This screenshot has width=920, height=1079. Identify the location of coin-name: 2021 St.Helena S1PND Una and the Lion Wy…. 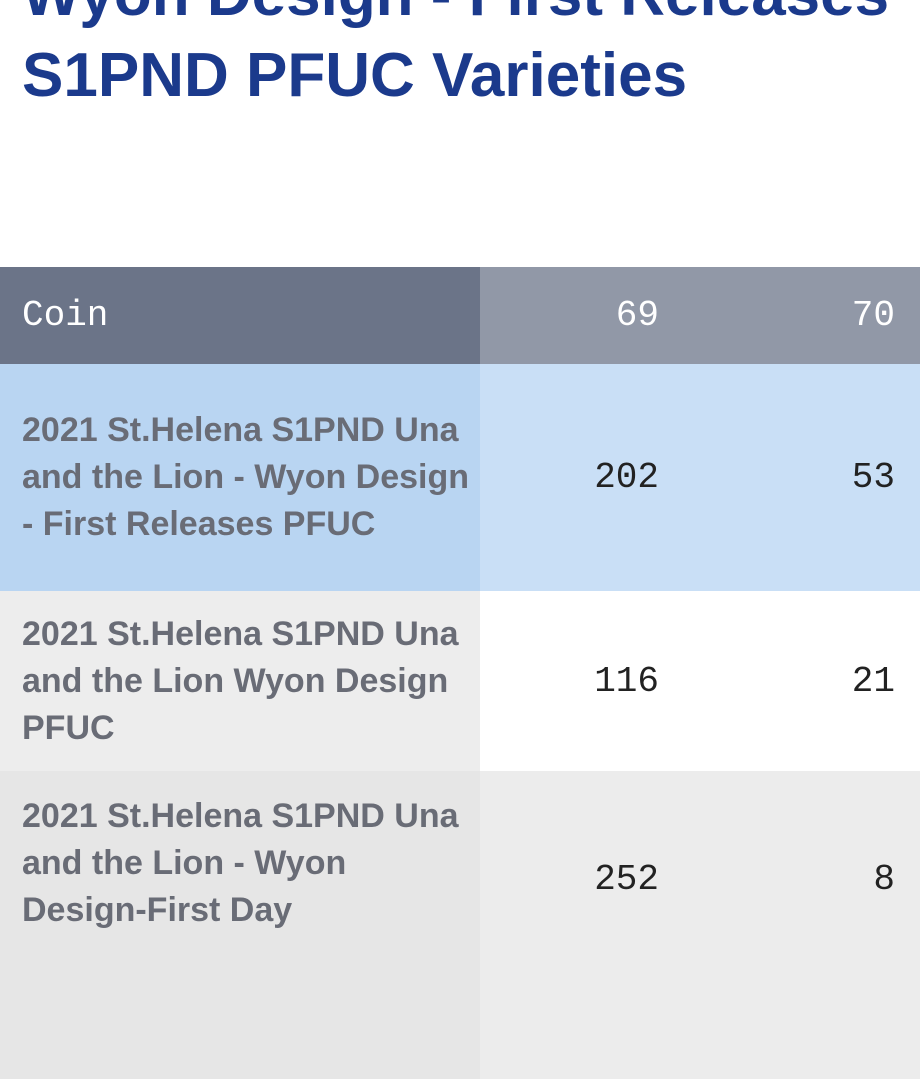
(240, 681).